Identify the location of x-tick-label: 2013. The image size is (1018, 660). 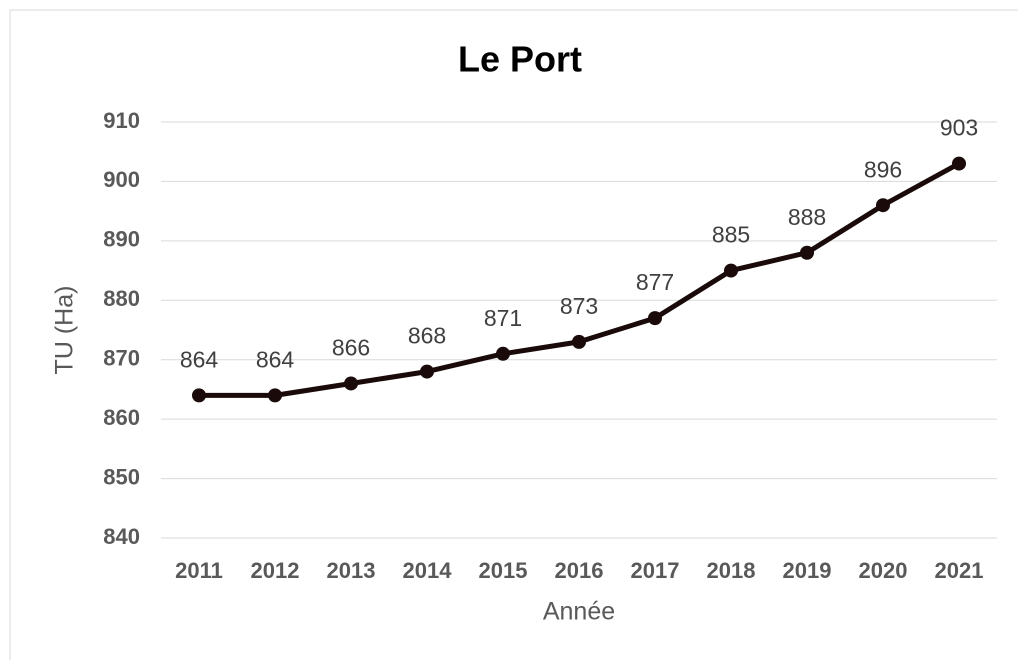
(351, 570).